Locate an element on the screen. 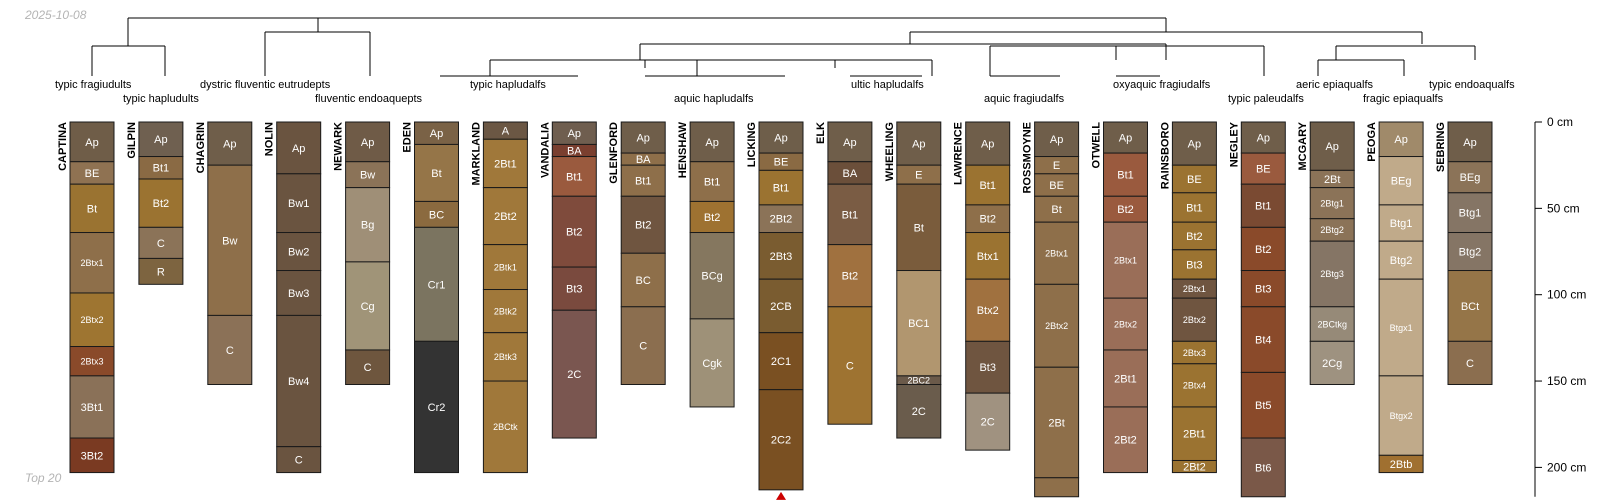 The height and width of the screenshot is (500, 1600). horizon-label: 3Bt2 is located at coordinates (92, 456).